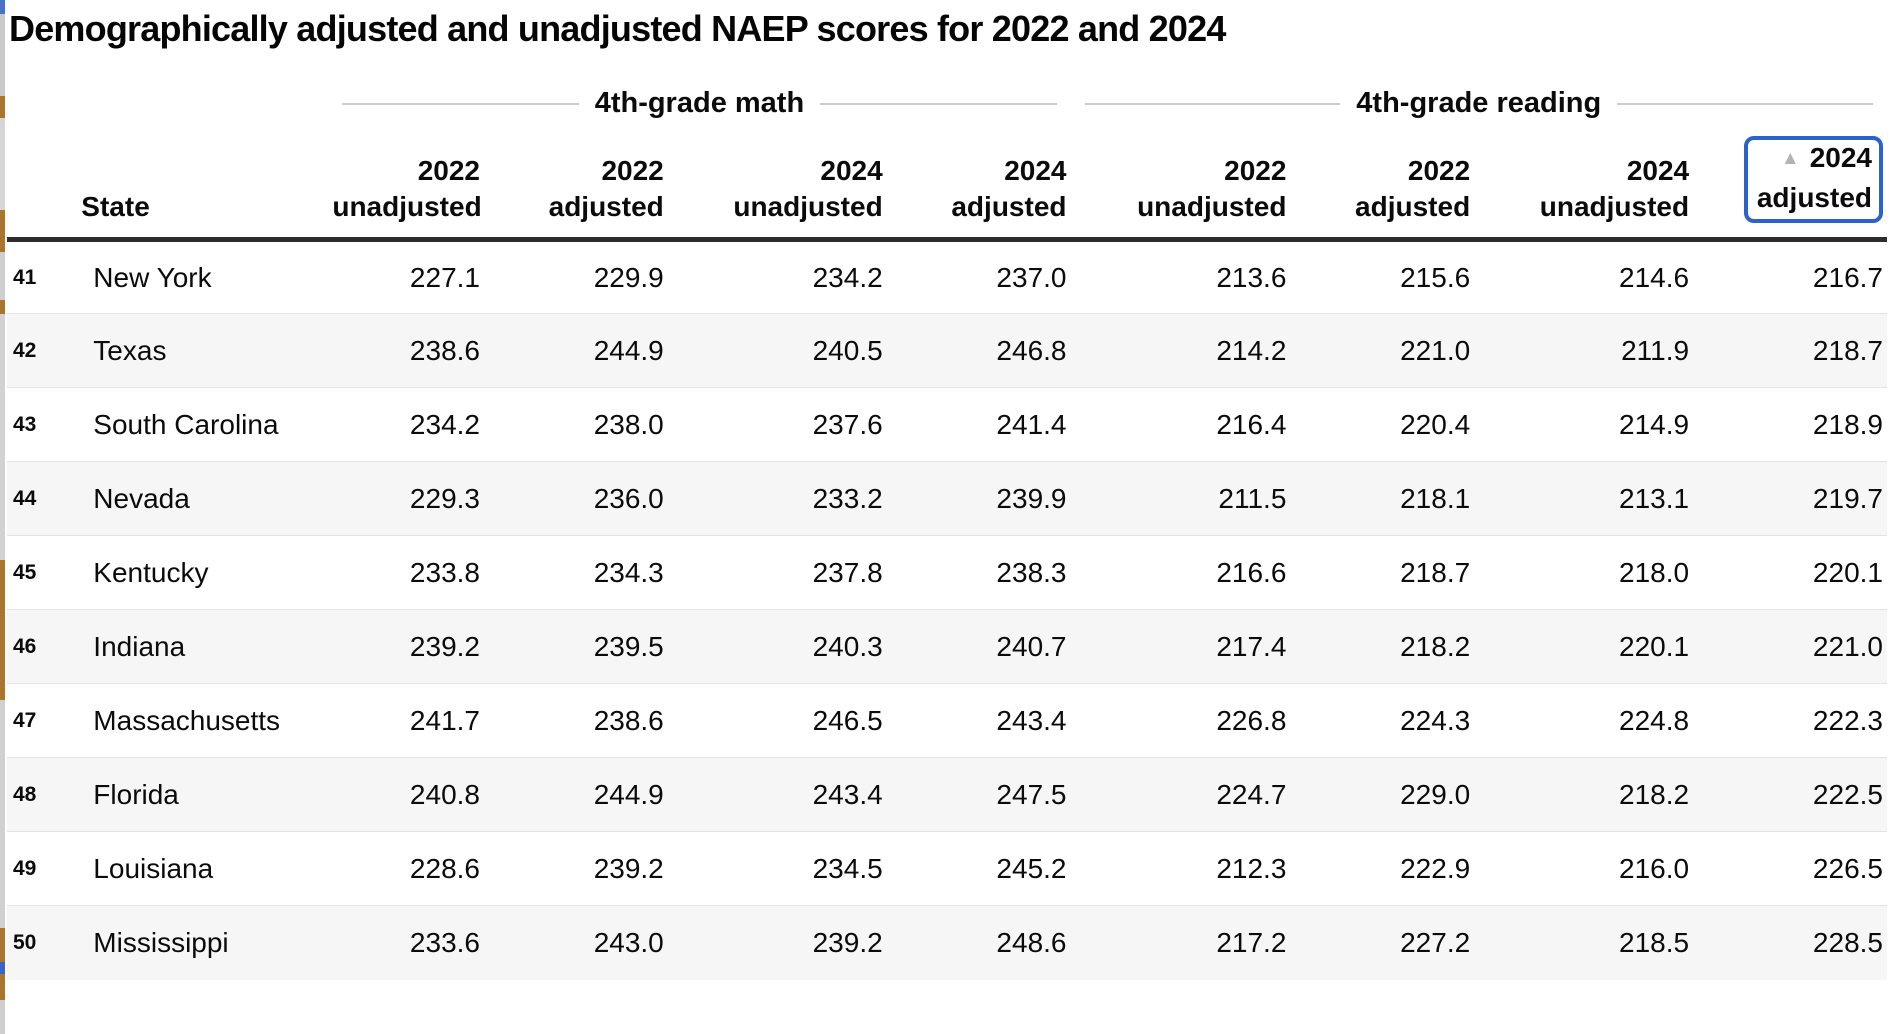  What do you see at coordinates (1382, 350) in the screenshot?
I see `reading-2022-adjusted-cell: 221.0` at bounding box center [1382, 350].